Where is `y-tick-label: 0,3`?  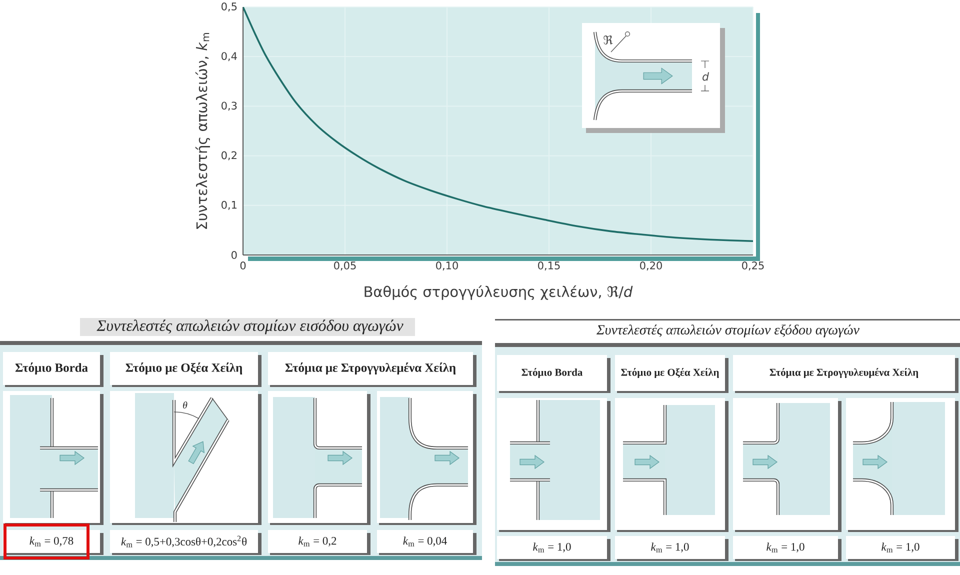
y-tick-label: 0,3 is located at coordinates (229, 106).